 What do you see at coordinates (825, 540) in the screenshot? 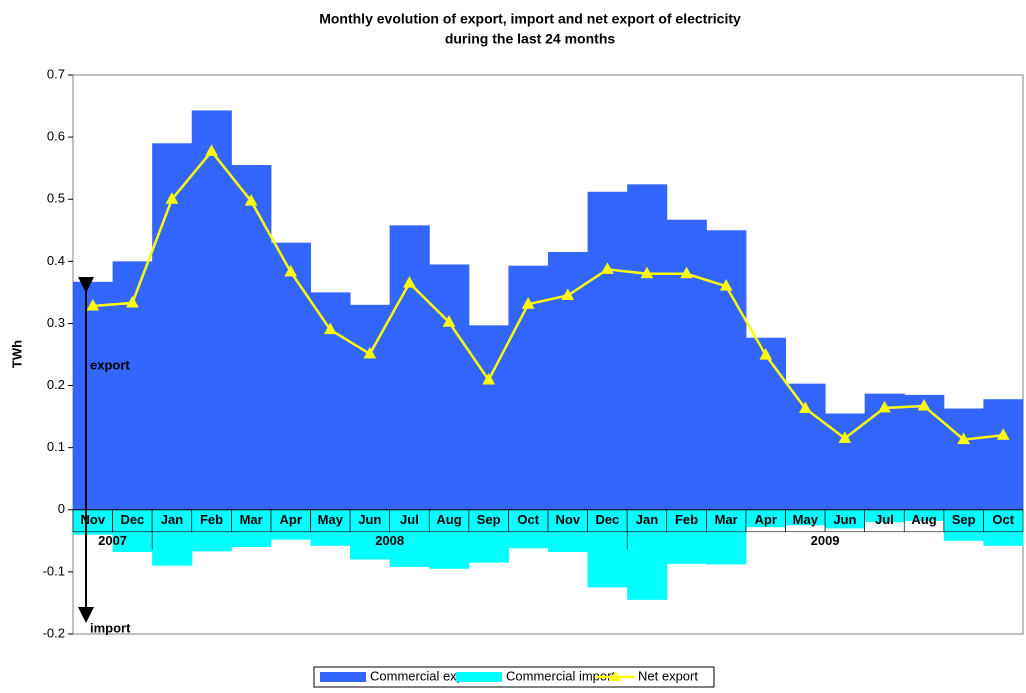
I see `year-label: 2009` at bounding box center [825, 540].